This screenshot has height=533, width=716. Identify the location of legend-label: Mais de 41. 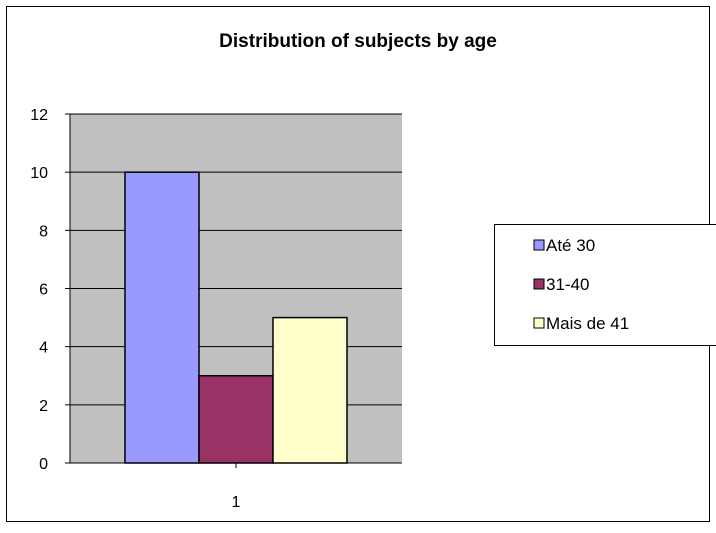
(587, 323).